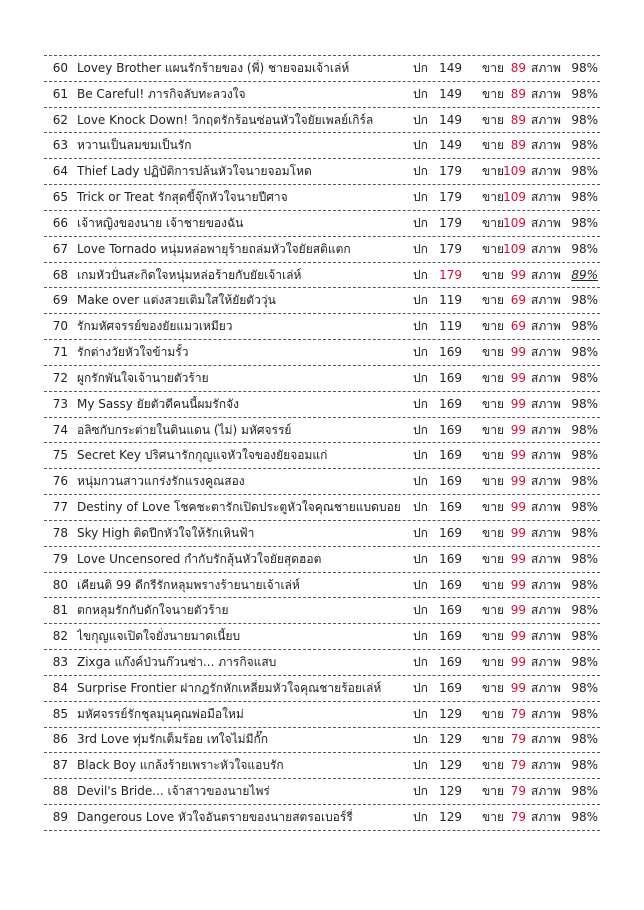 This screenshot has height=910, width=644. What do you see at coordinates (60, 816) in the screenshot?
I see `row-number: 89` at bounding box center [60, 816].